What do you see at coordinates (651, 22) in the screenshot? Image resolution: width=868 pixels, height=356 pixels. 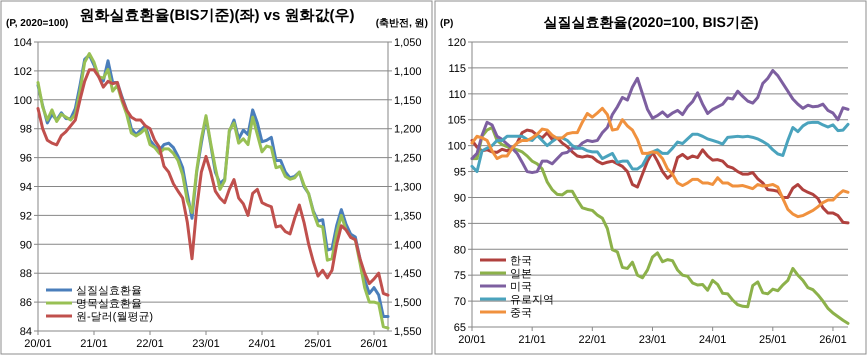 I see `chart-title: 실질실효환율(2020=100, BIS기준)` at bounding box center [651, 22].